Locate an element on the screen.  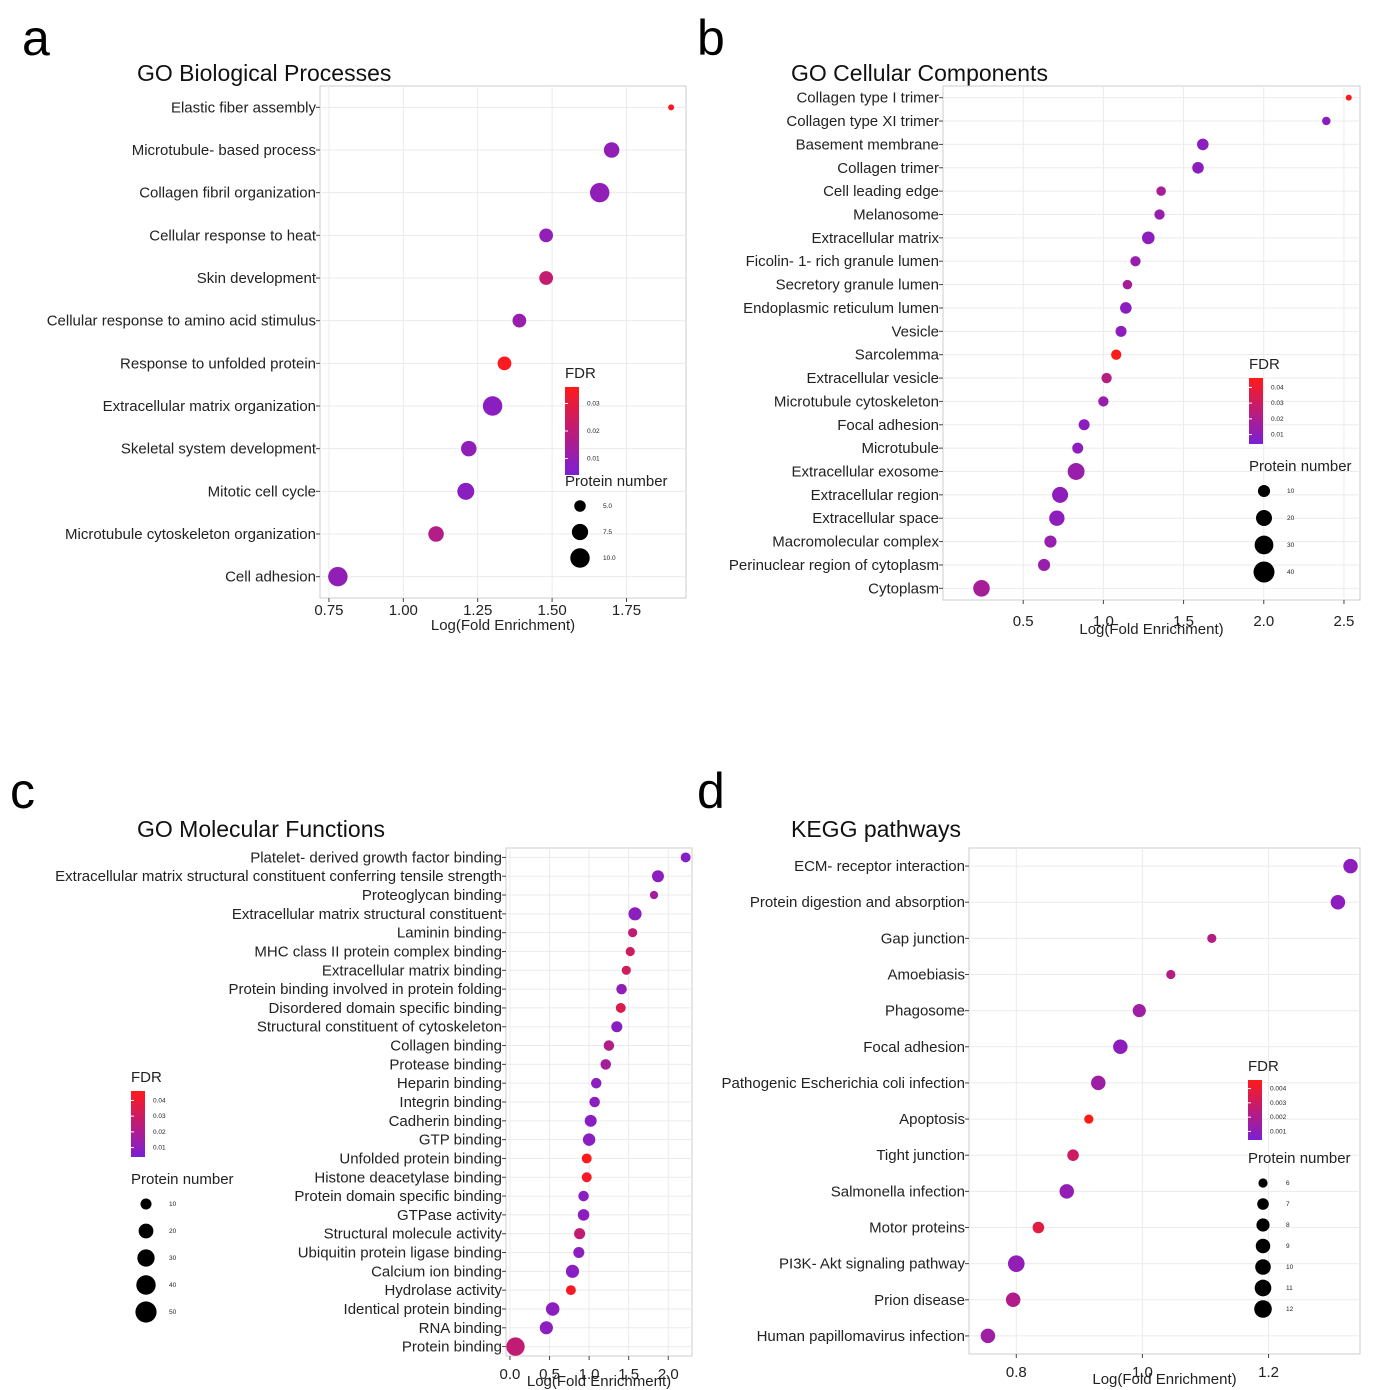
size-key-label: 8 is located at coordinates (1288, 1225).